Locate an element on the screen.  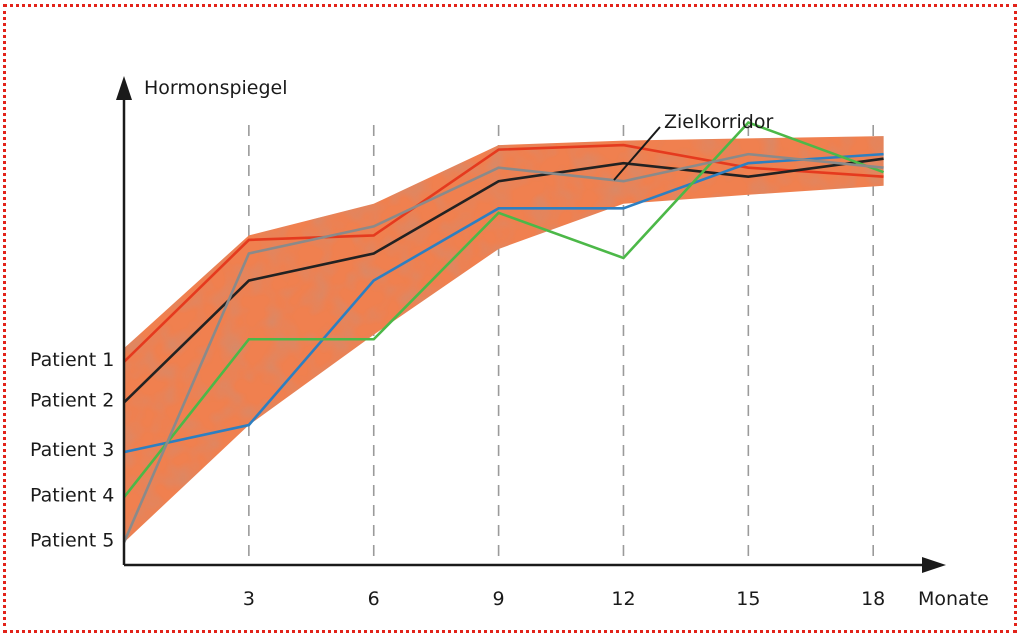
x-axis-arrow is located at coordinates (934, 565).